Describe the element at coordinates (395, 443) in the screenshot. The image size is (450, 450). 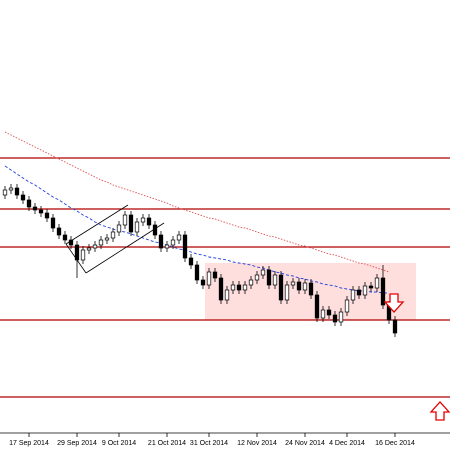
I see `x-tick-label: 16 Dec 2014` at that location.